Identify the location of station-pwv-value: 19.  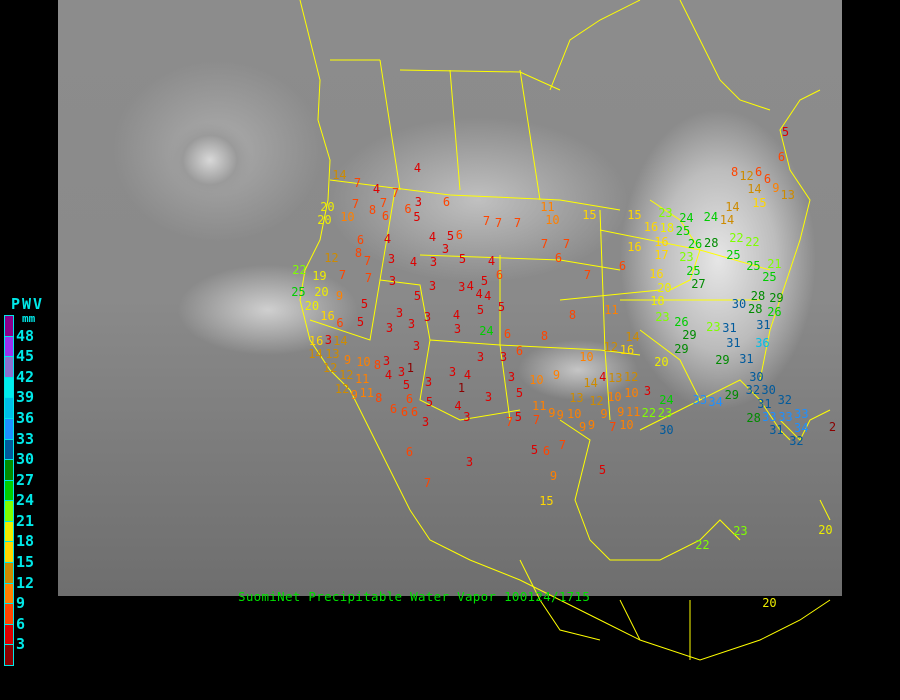
(319, 275).